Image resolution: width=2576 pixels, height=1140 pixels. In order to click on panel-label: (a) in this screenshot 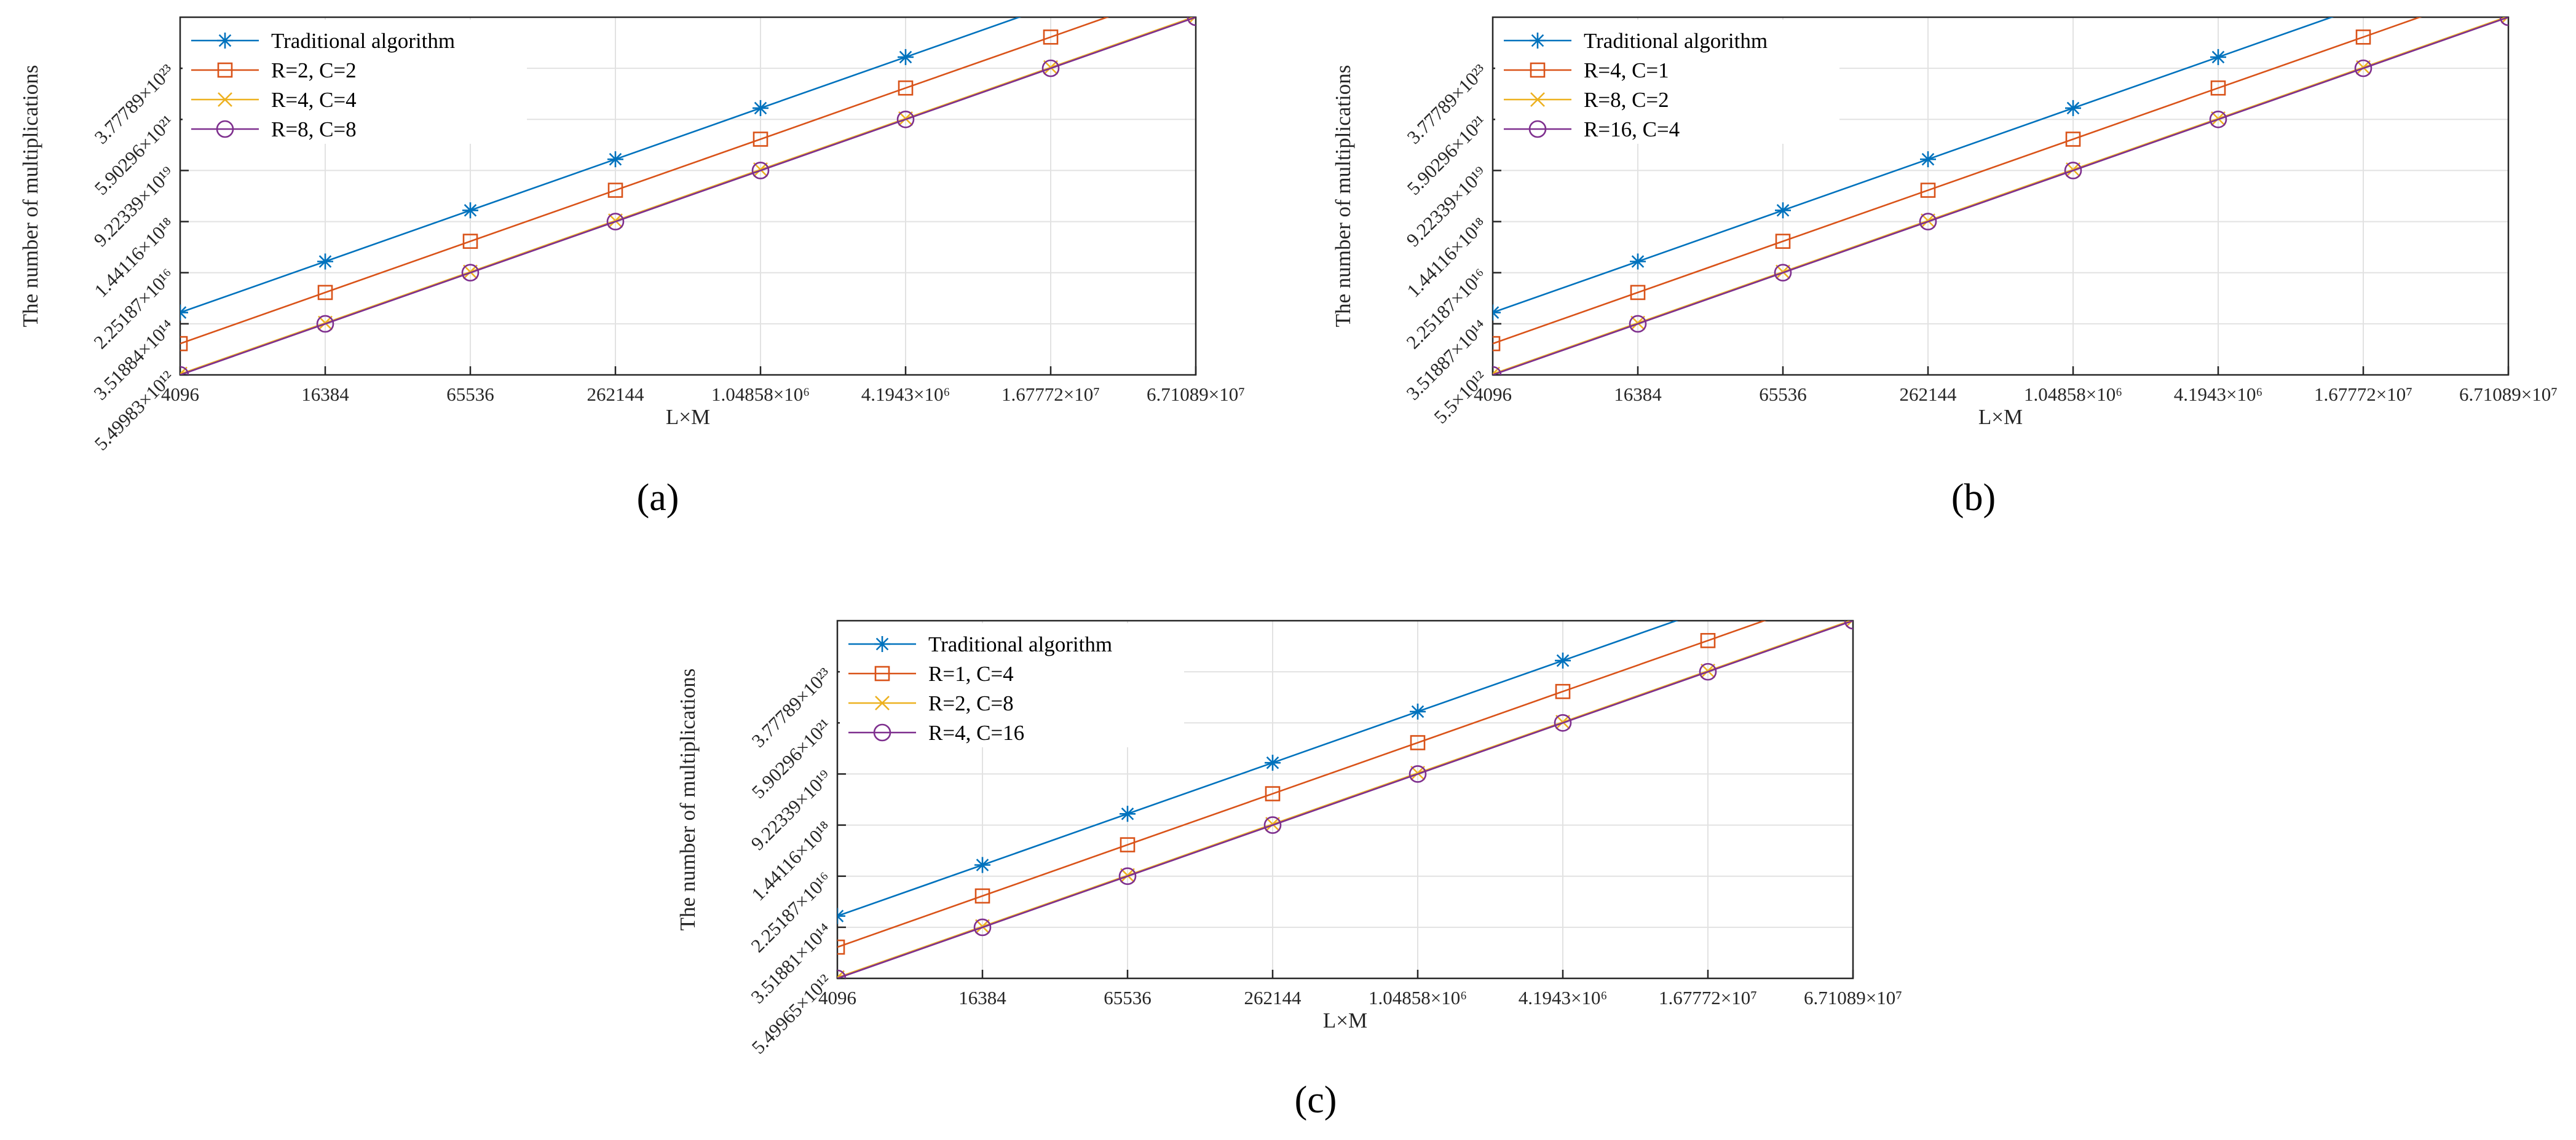, I will do `click(658, 498)`.